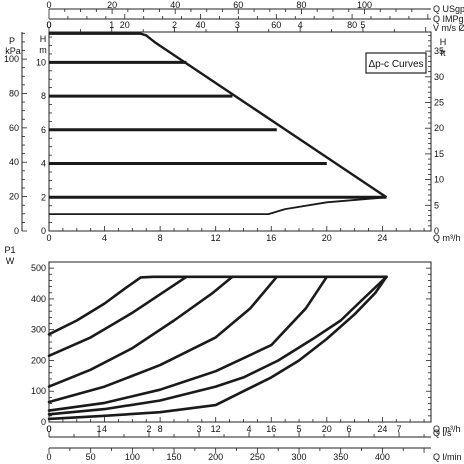 Image resolution: width=464 pixels, height=464 pixels. Describe the element at coordinates (299, 457) in the screenshot. I see `flow-lmin-tick-label: 300` at that location.